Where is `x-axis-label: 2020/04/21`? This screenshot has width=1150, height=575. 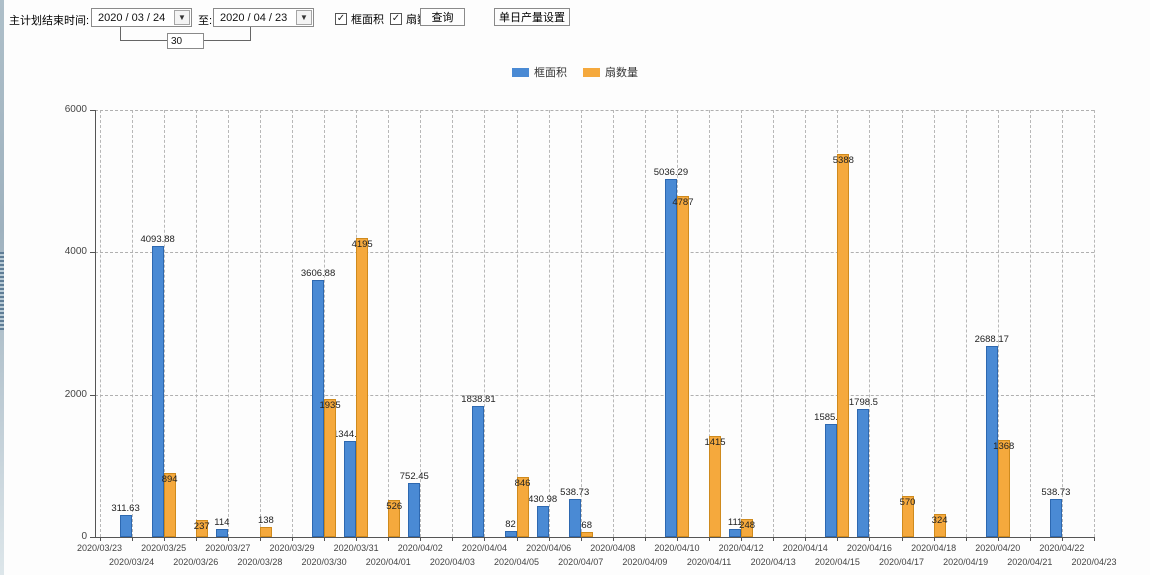
x-axis-label: 2020/04/21 is located at coordinates (1030, 562).